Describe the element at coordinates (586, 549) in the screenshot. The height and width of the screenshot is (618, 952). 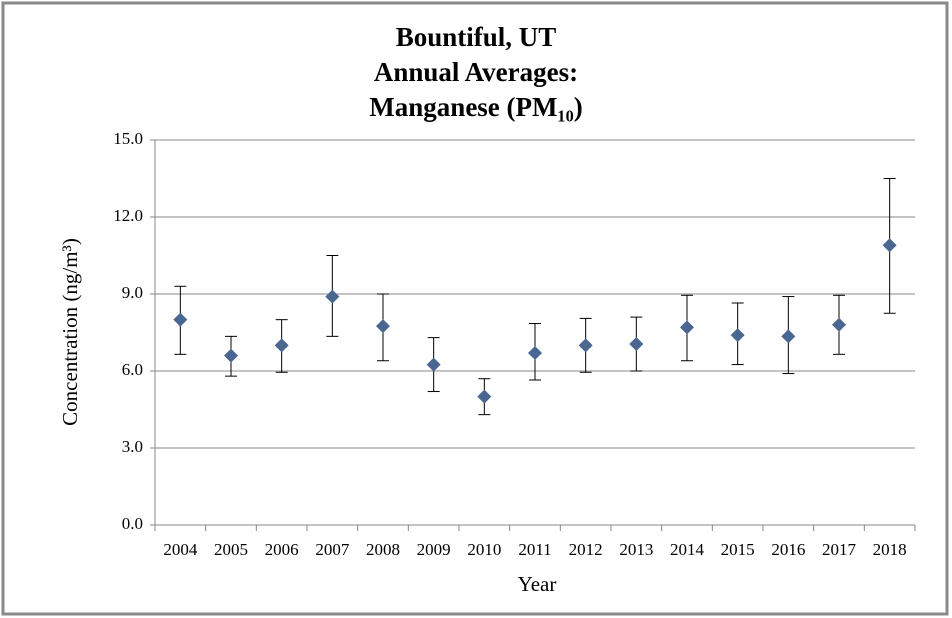
I see `x-tick-label: 2012` at that location.